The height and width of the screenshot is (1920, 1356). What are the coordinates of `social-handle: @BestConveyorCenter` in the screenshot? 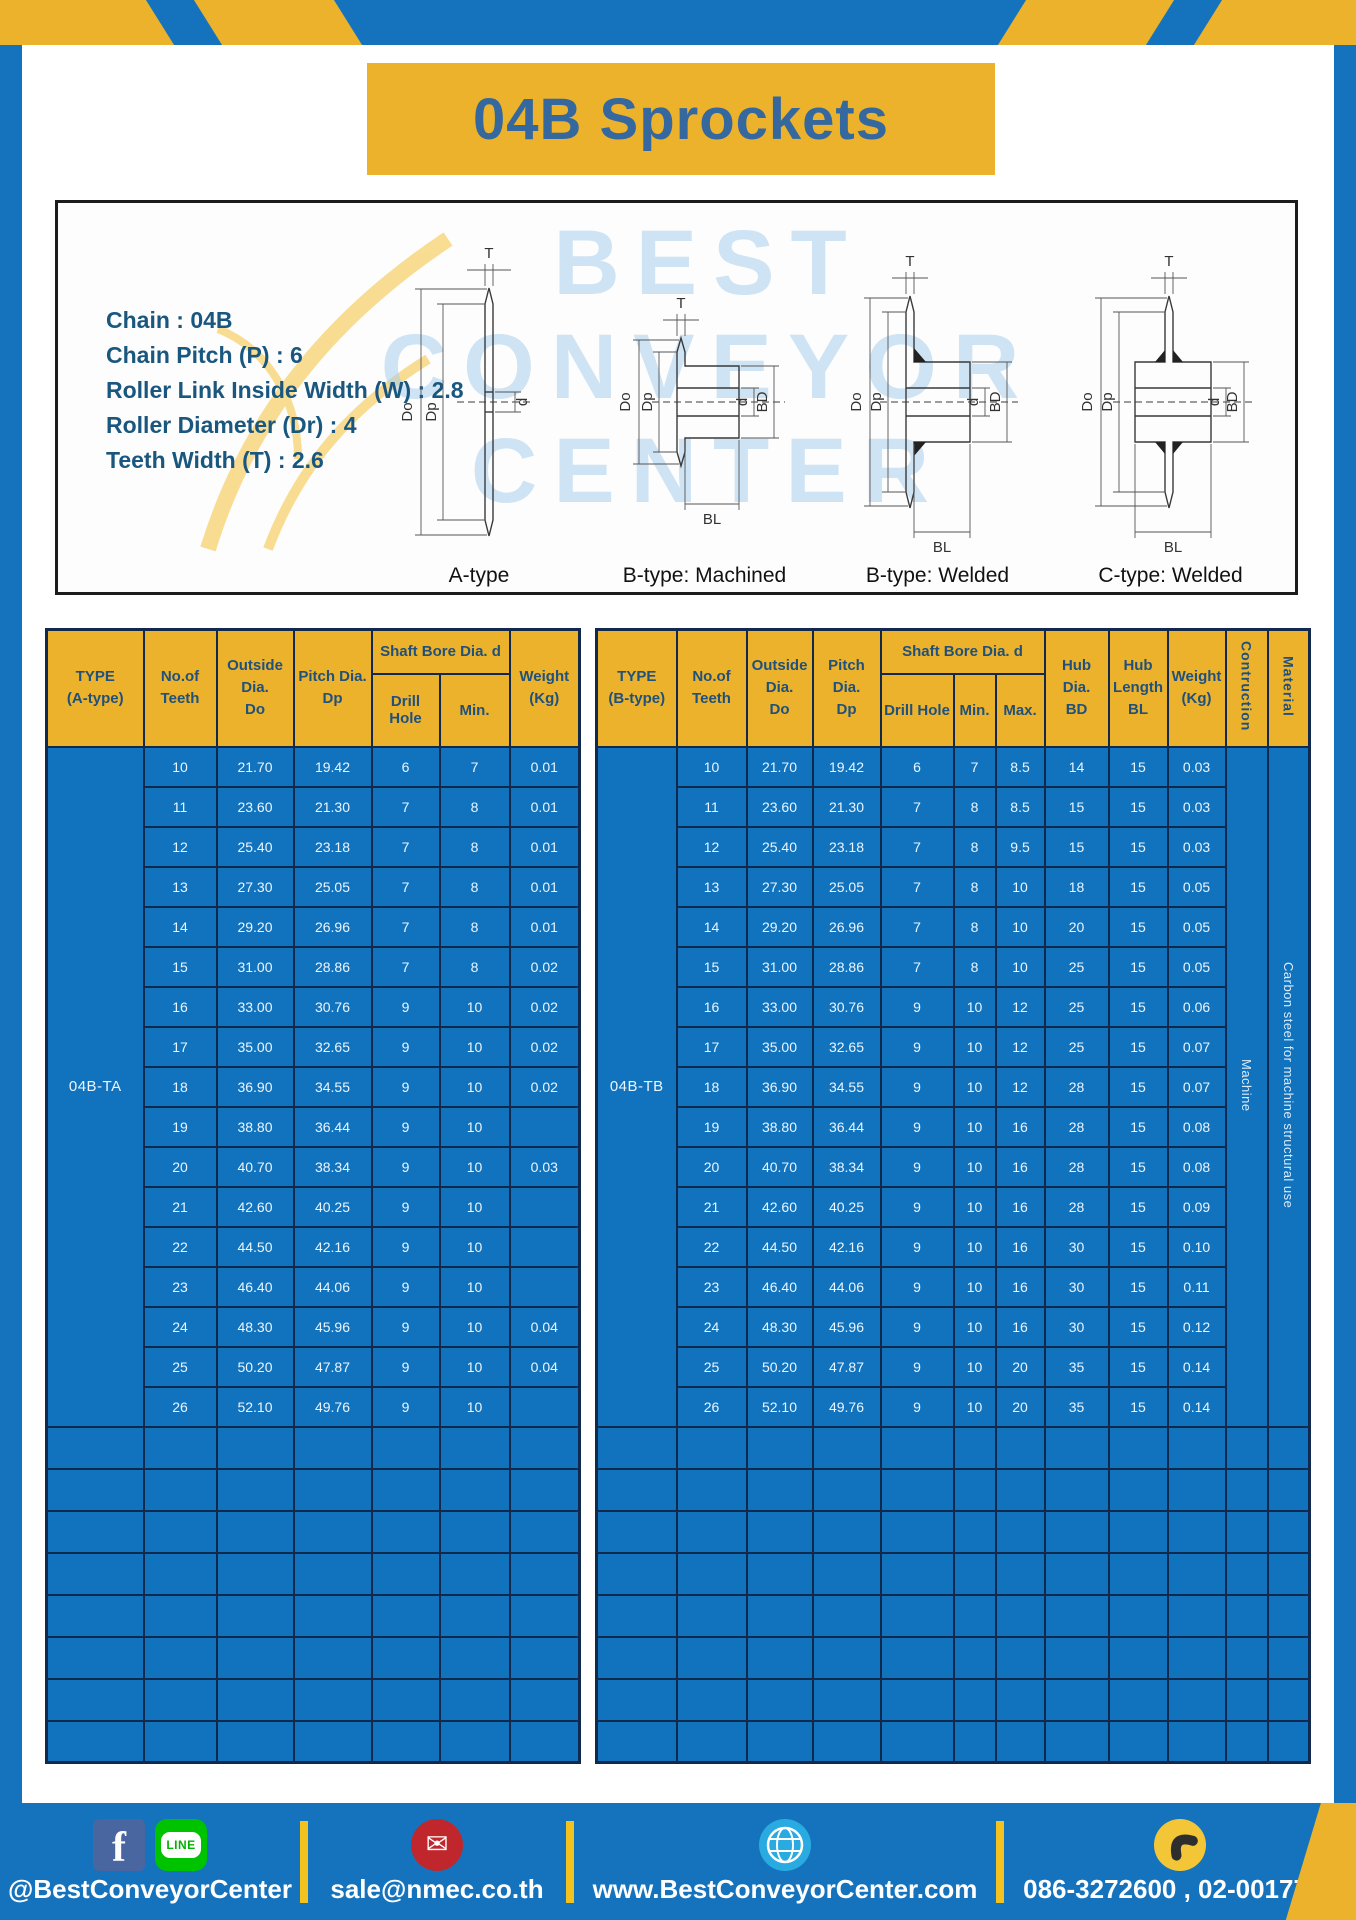 It's located at (150, 1888).